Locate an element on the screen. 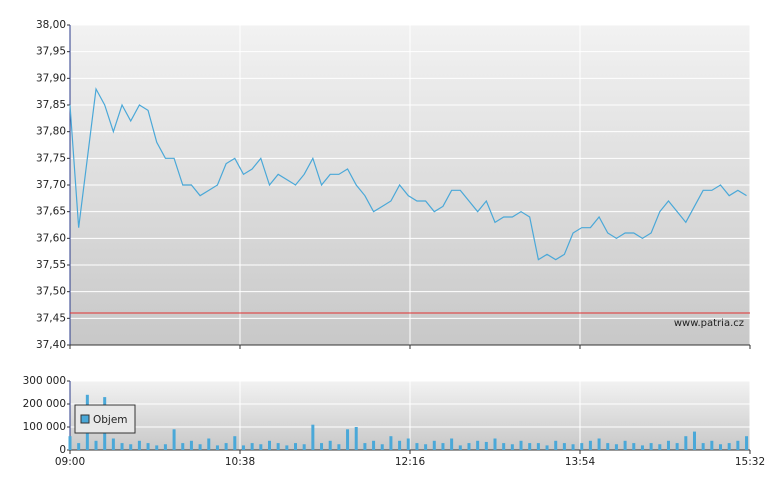  y-tick-label: 37,50 is located at coordinates (51, 292).